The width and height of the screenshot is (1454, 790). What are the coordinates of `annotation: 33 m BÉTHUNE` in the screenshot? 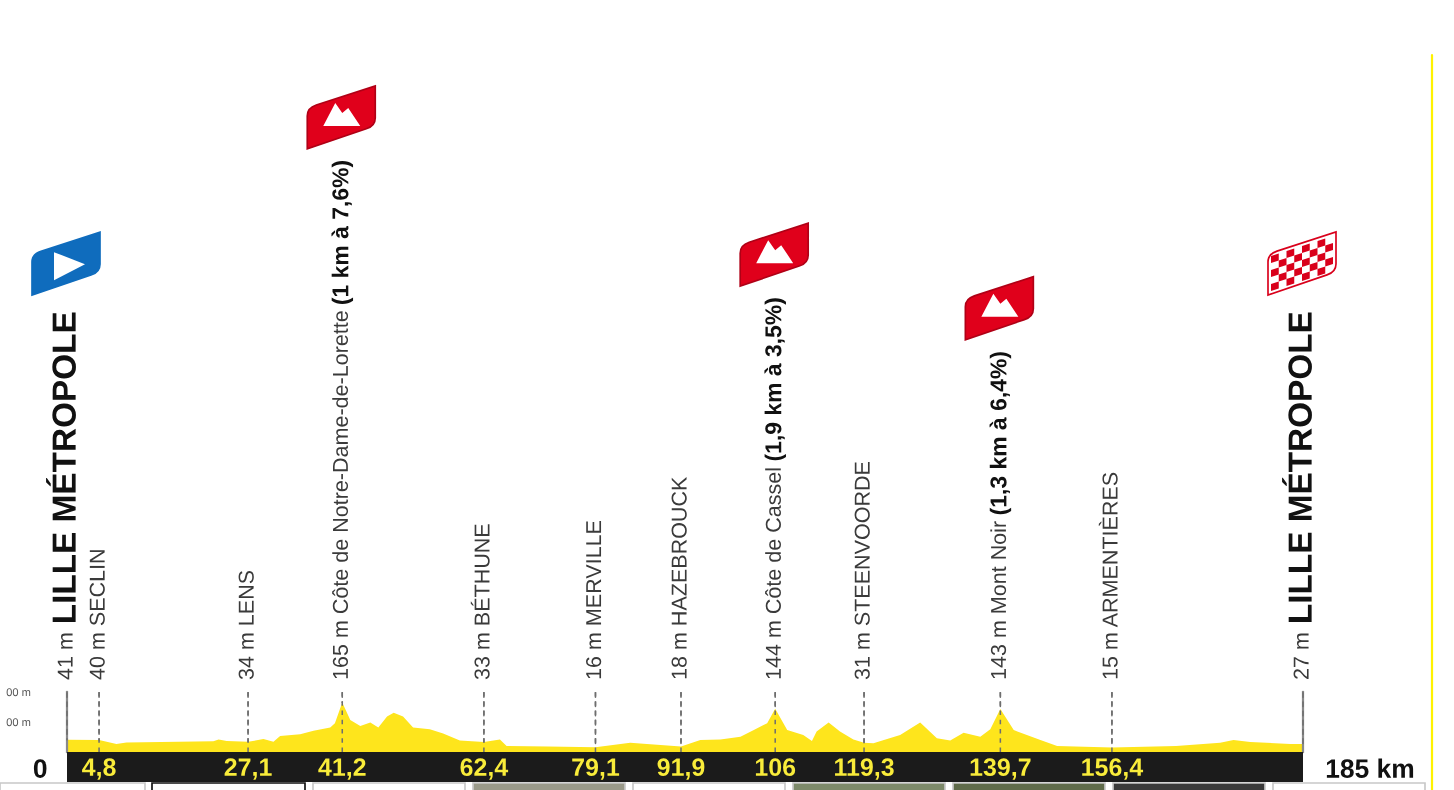 It's located at (480, 602).